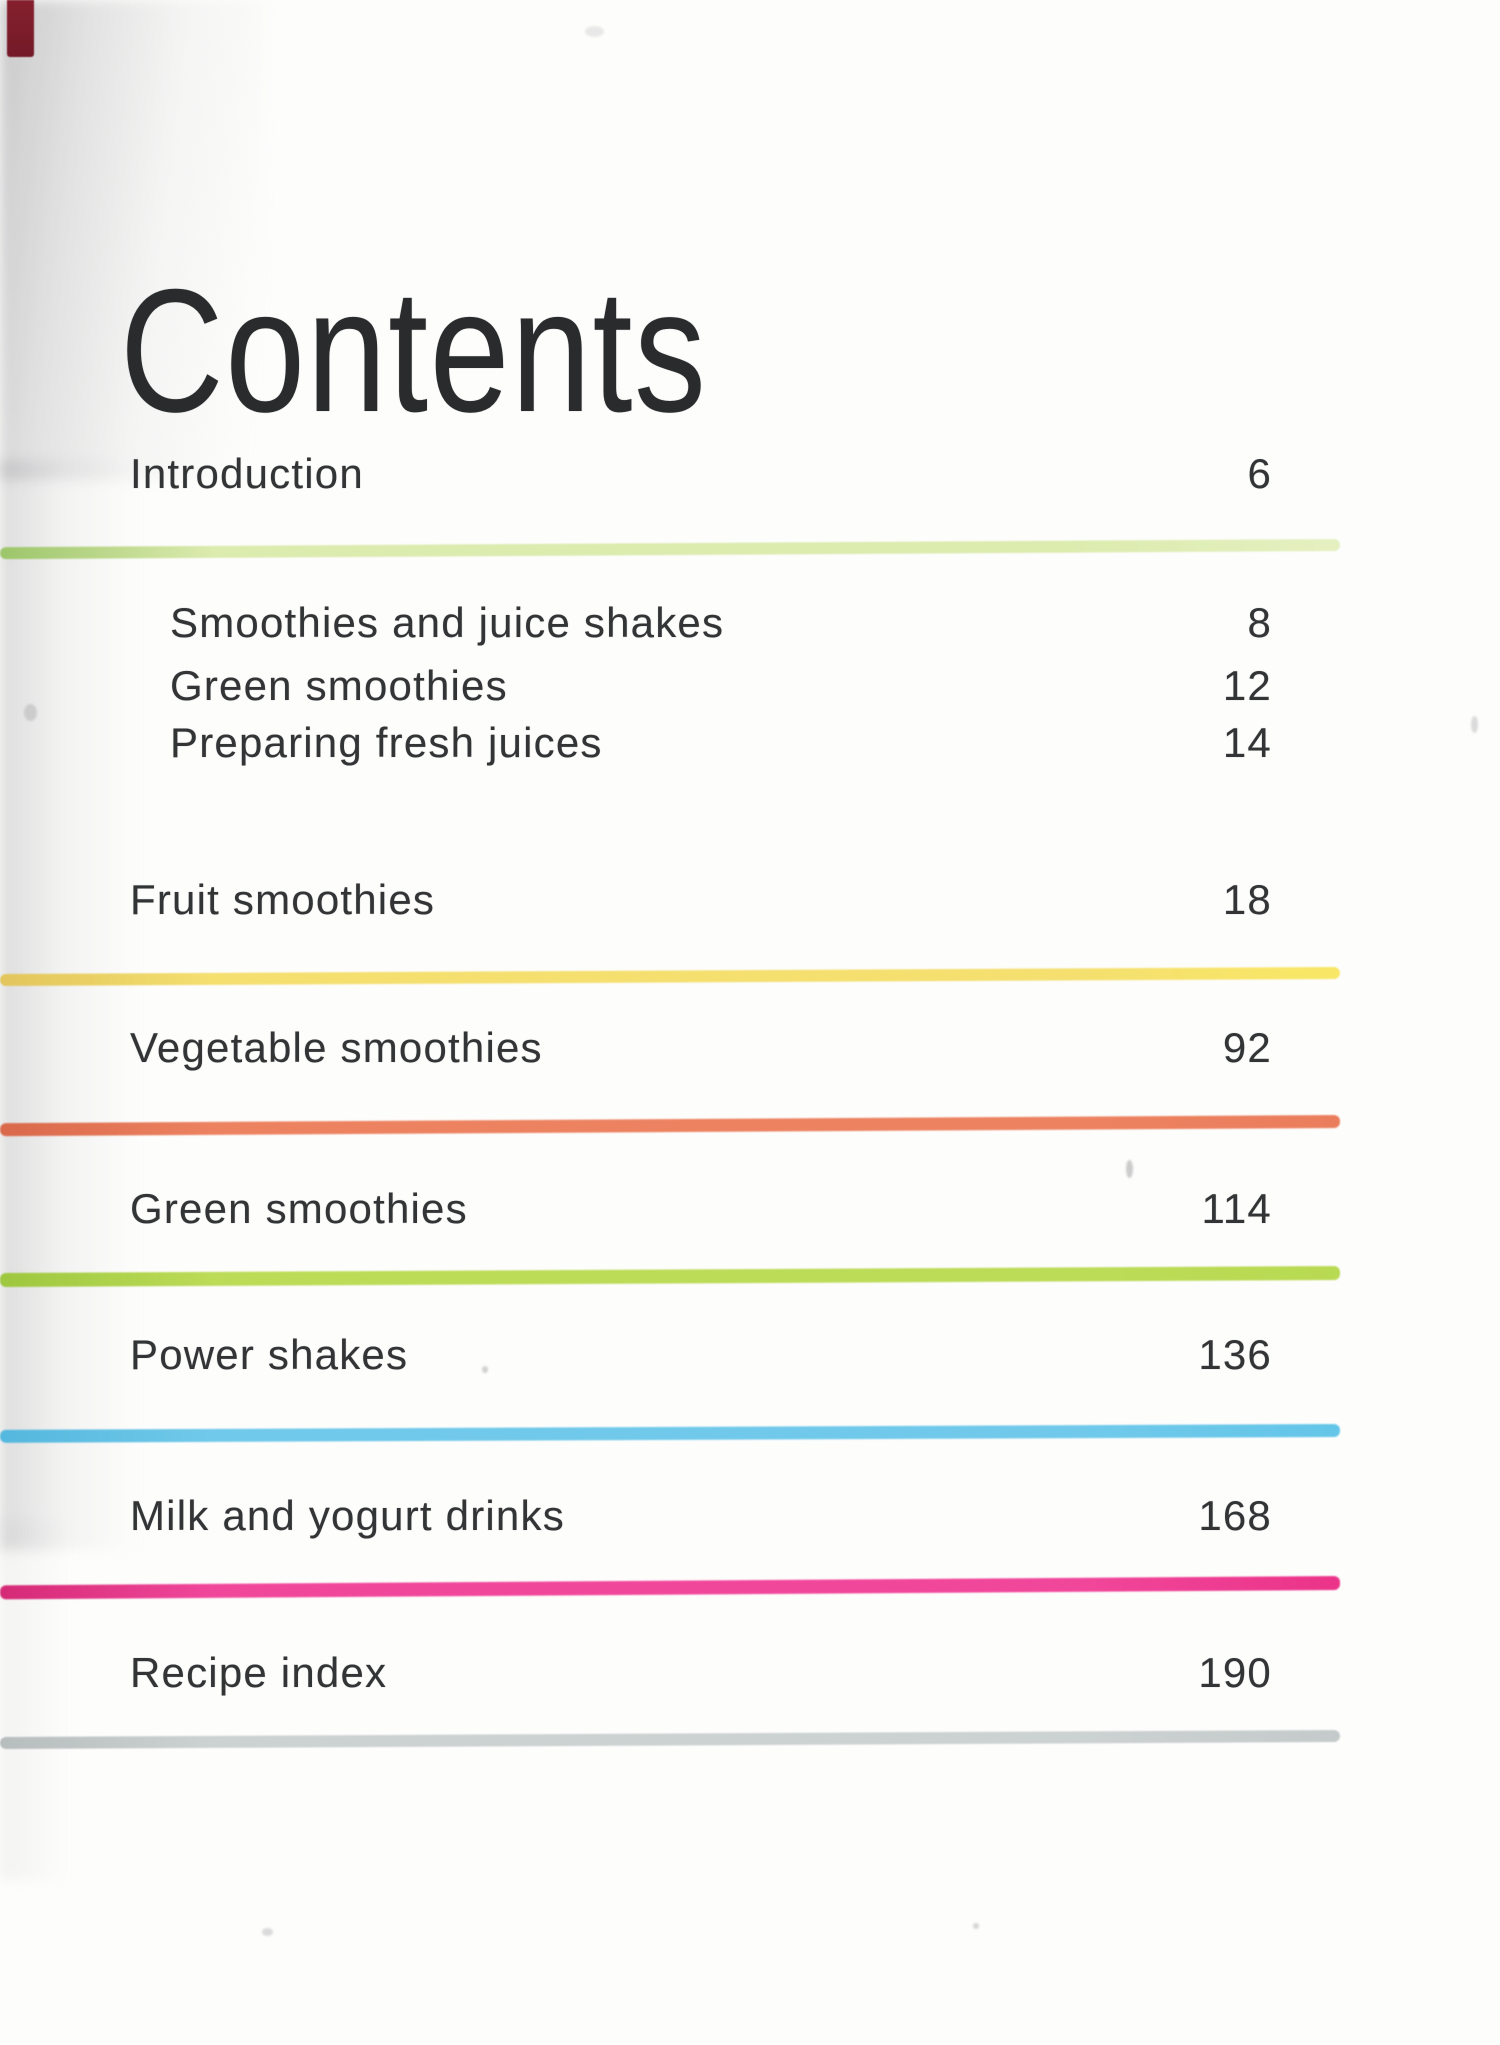 Image resolution: width=1500 pixels, height=2045 pixels. Describe the element at coordinates (1259, 622) in the screenshot. I see `entry-page-number: 8` at that location.